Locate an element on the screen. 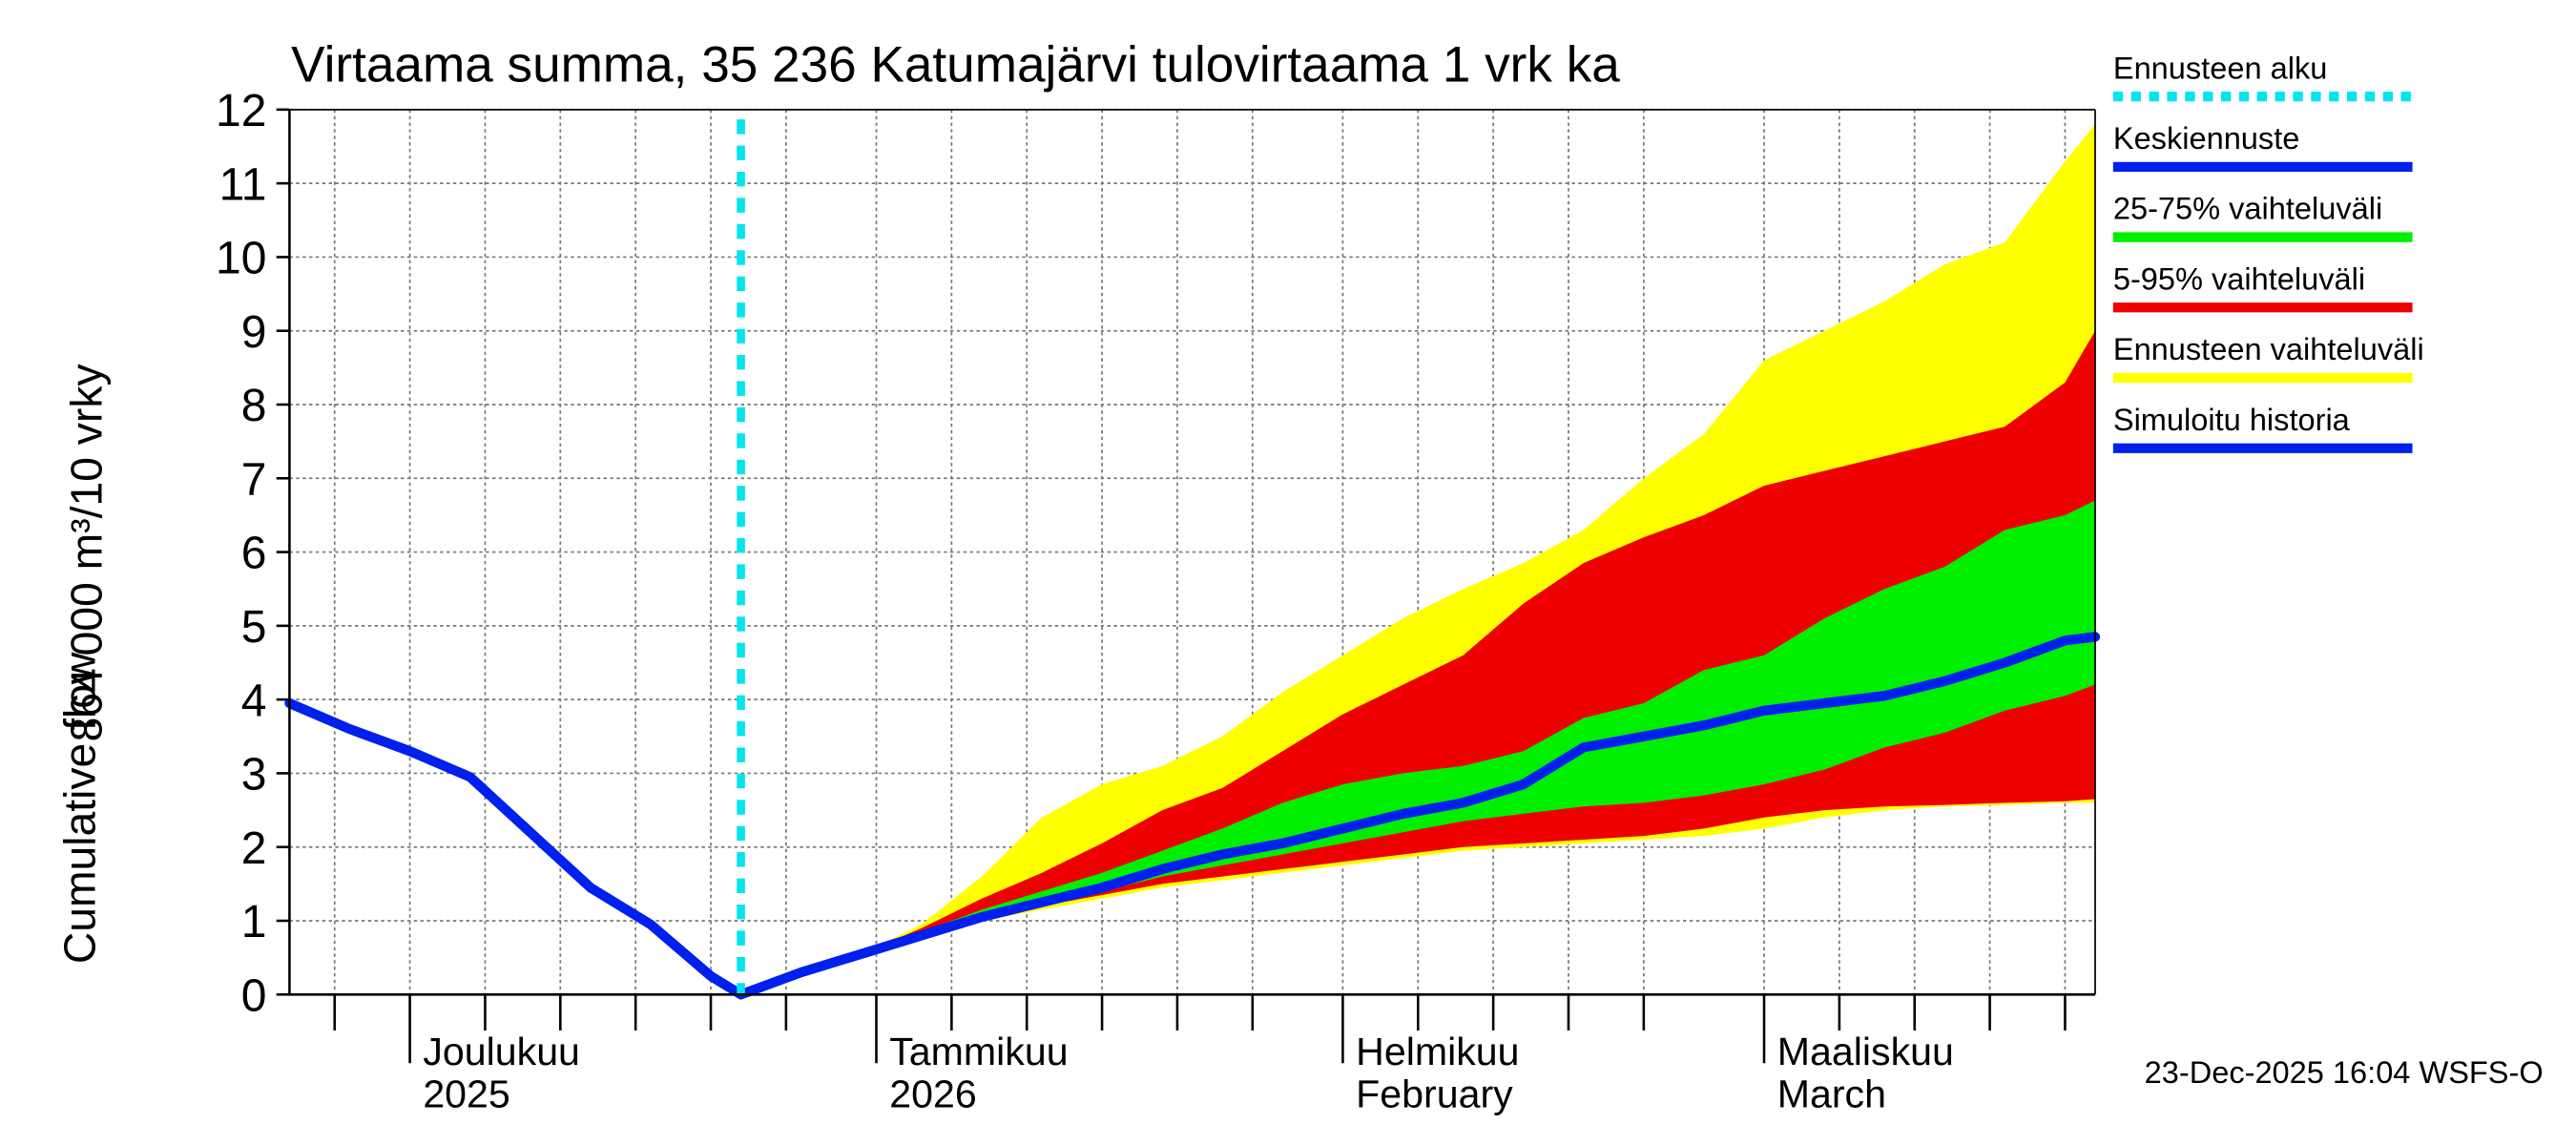 The height and width of the screenshot is (1145, 2576). y-tick-label: 3 is located at coordinates (254, 775).